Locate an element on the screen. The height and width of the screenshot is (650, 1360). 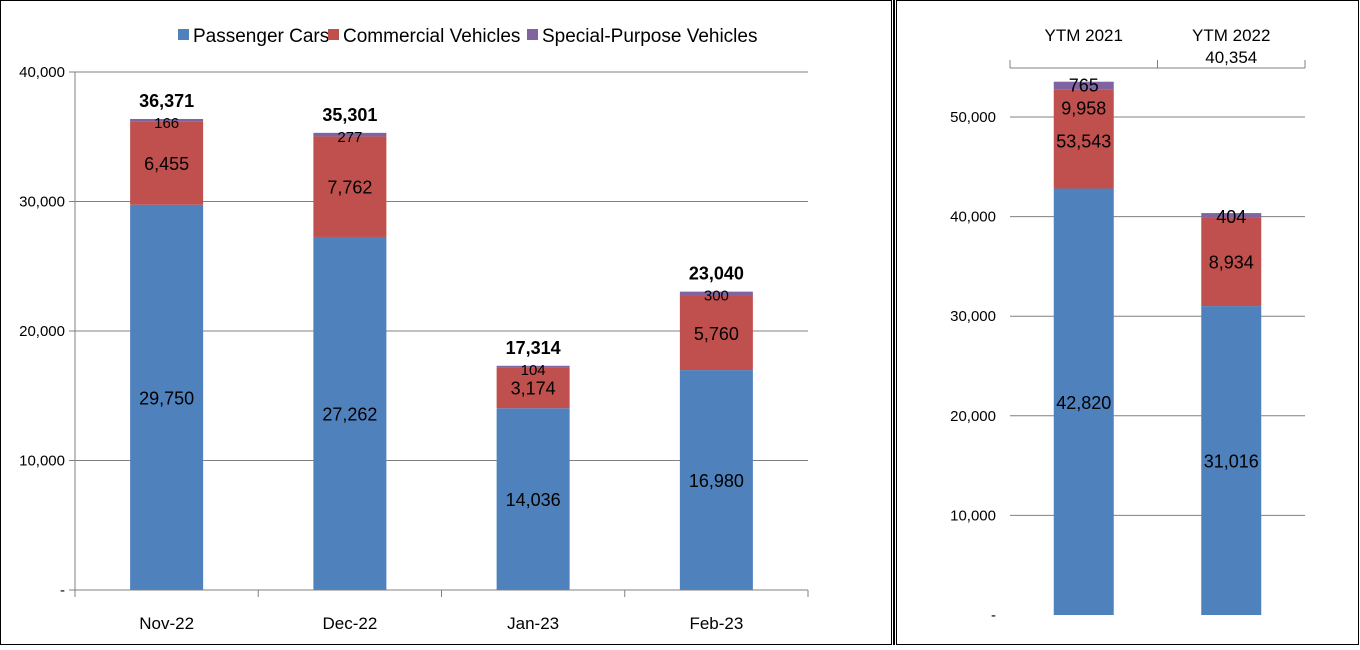
legend-swatch-passenger-cars is located at coordinates (183, 34).